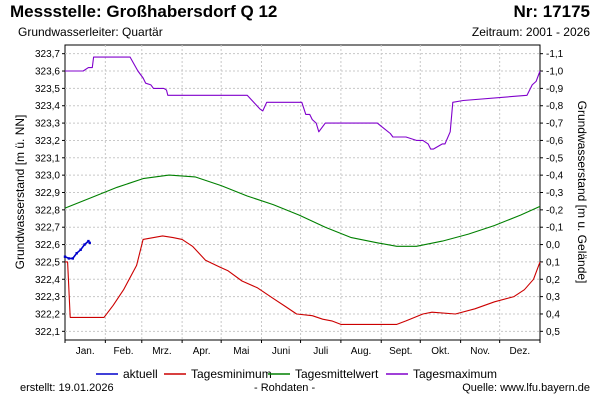 This screenshot has height=400, width=600. What do you see at coordinates (124, 351) in the screenshot?
I see `x-tick-label: Feb.` at bounding box center [124, 351].